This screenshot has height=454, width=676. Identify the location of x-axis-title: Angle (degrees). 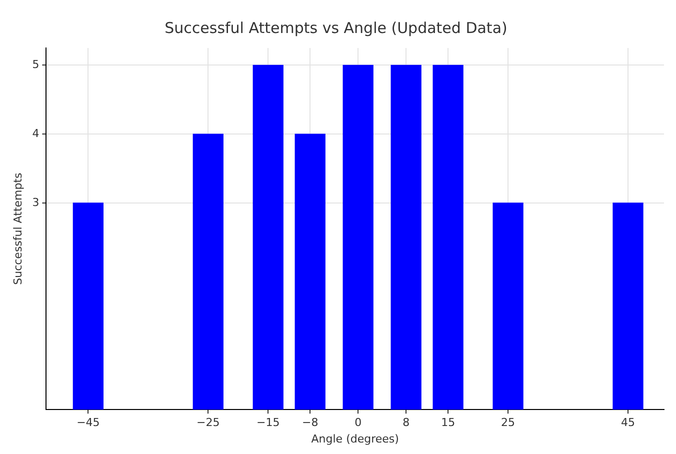
(355, 439).